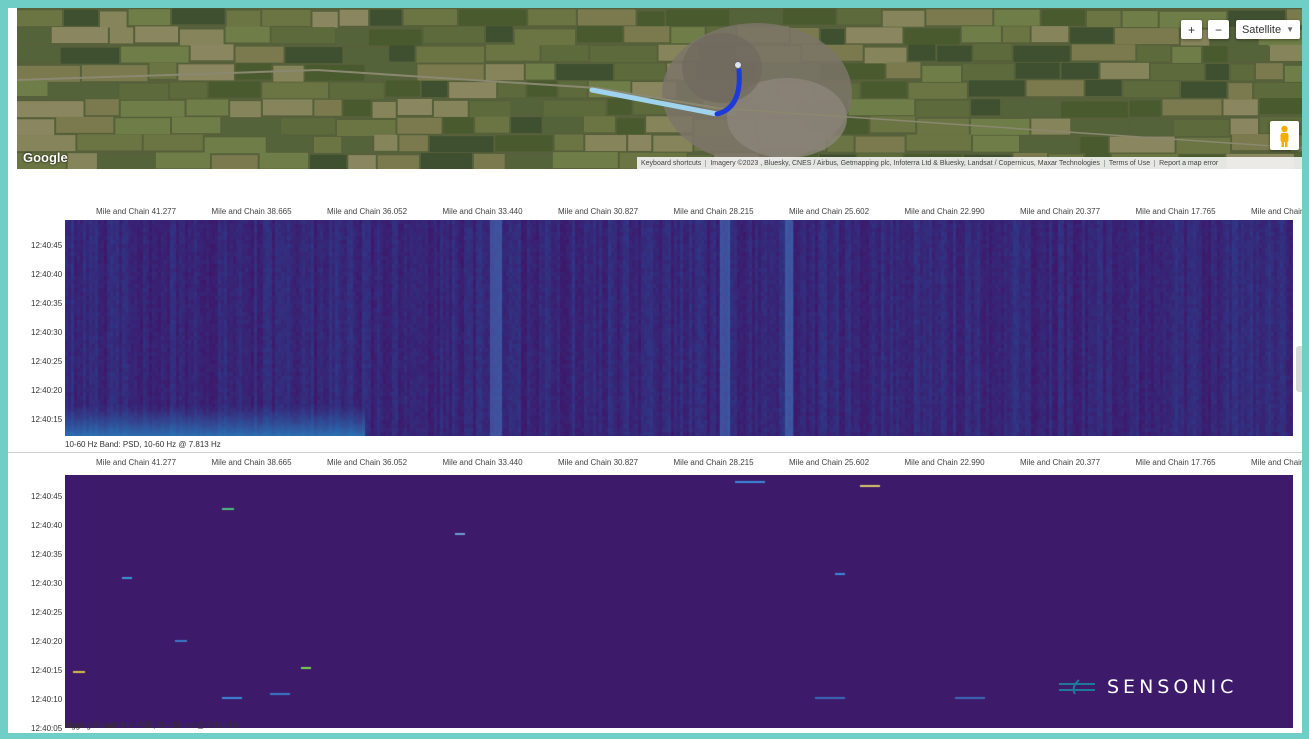 The width and height of the screenshot is (1309, 739). Describe the element at coordinates (1077, 687) in the screenshot. I see `sensonic-logo-icon` at that location.